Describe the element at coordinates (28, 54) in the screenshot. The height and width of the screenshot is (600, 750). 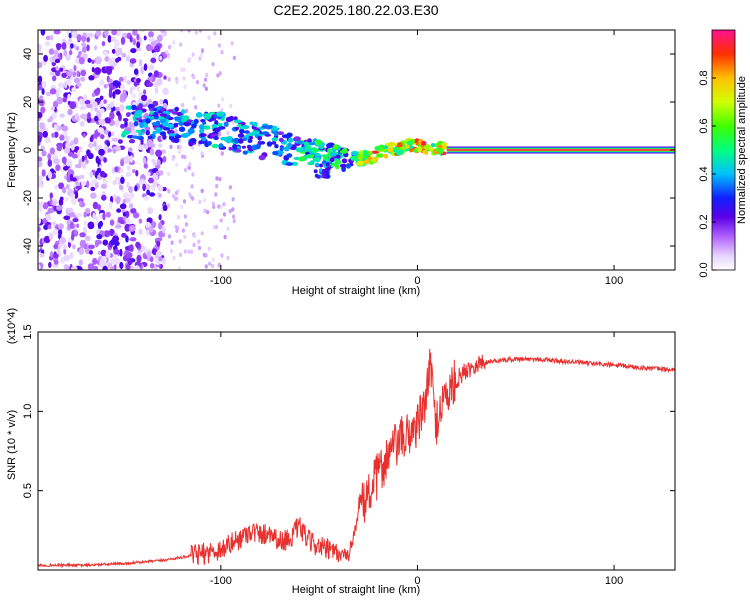
I see `y-tick-label: 40` at that location.